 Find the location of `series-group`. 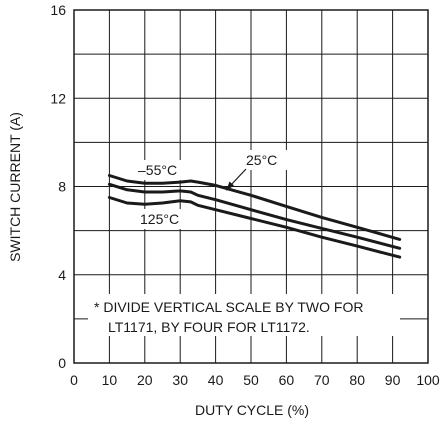

series-group is located at coordinates (254, 216).